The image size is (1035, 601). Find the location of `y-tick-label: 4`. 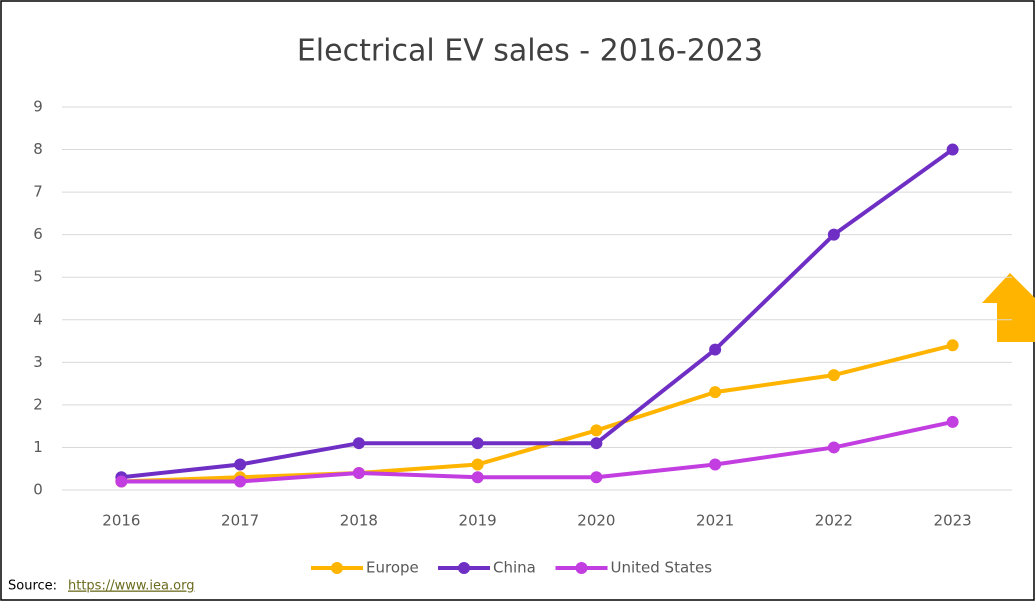

y-tick-label: 4 is located at coordinates (38, 319).